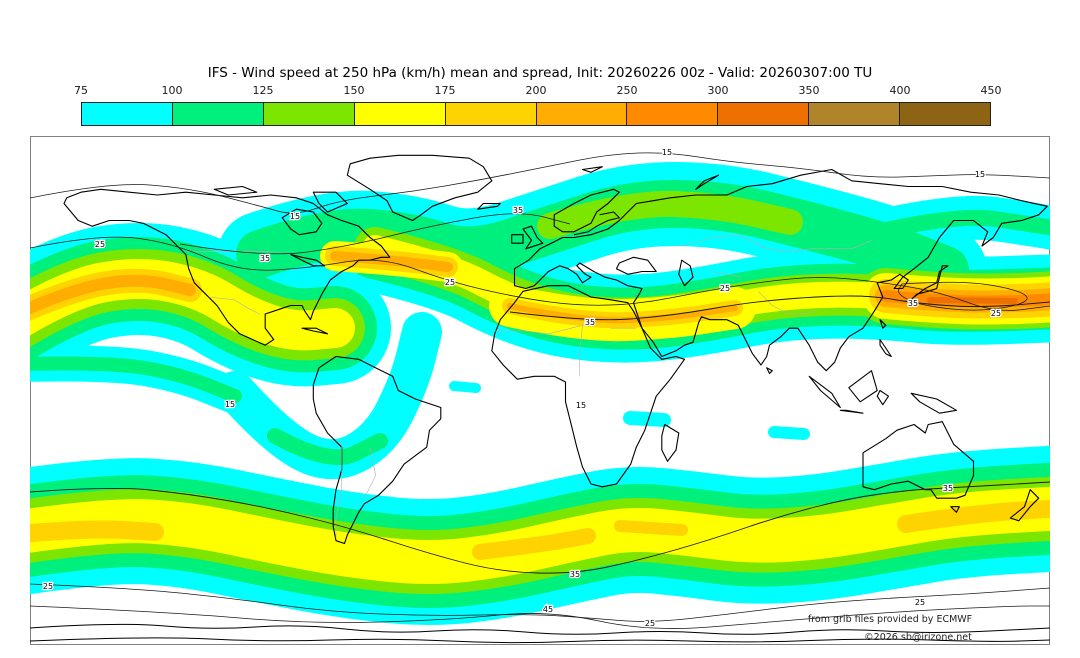 The width and height of the screenshot is (1080, 658). Describe the element at coordinates (445, 90) in the screenshot. I see `colorbar-tick-label: 175` at that location.